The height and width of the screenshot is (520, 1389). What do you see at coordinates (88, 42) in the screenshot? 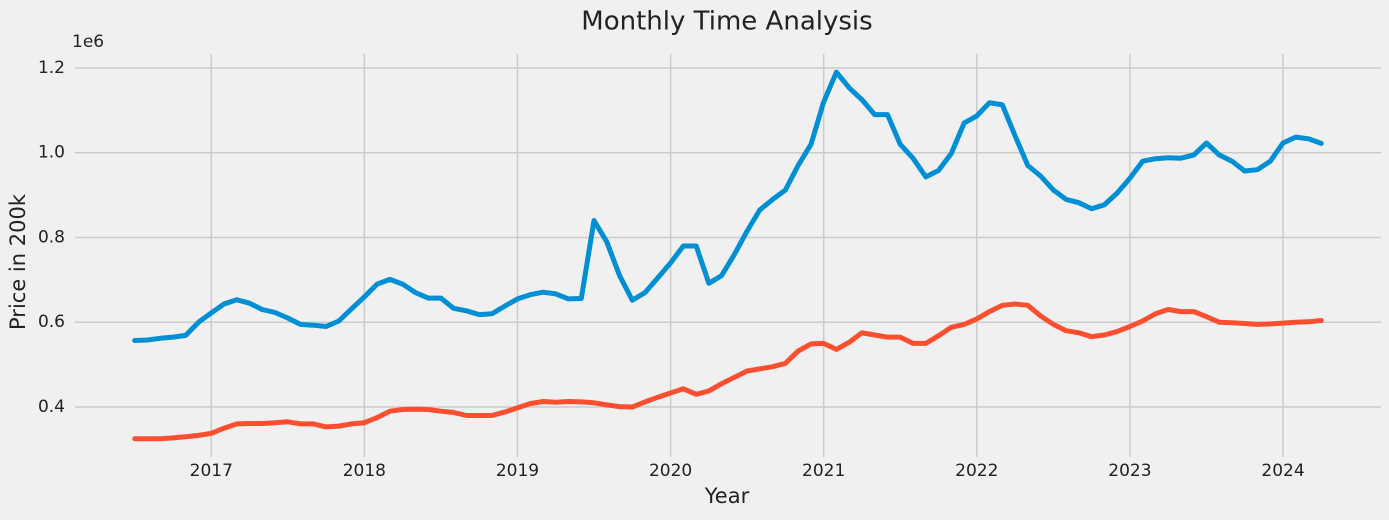
I see `y-offset-text: 1e6` at bounding box center [88, 42].